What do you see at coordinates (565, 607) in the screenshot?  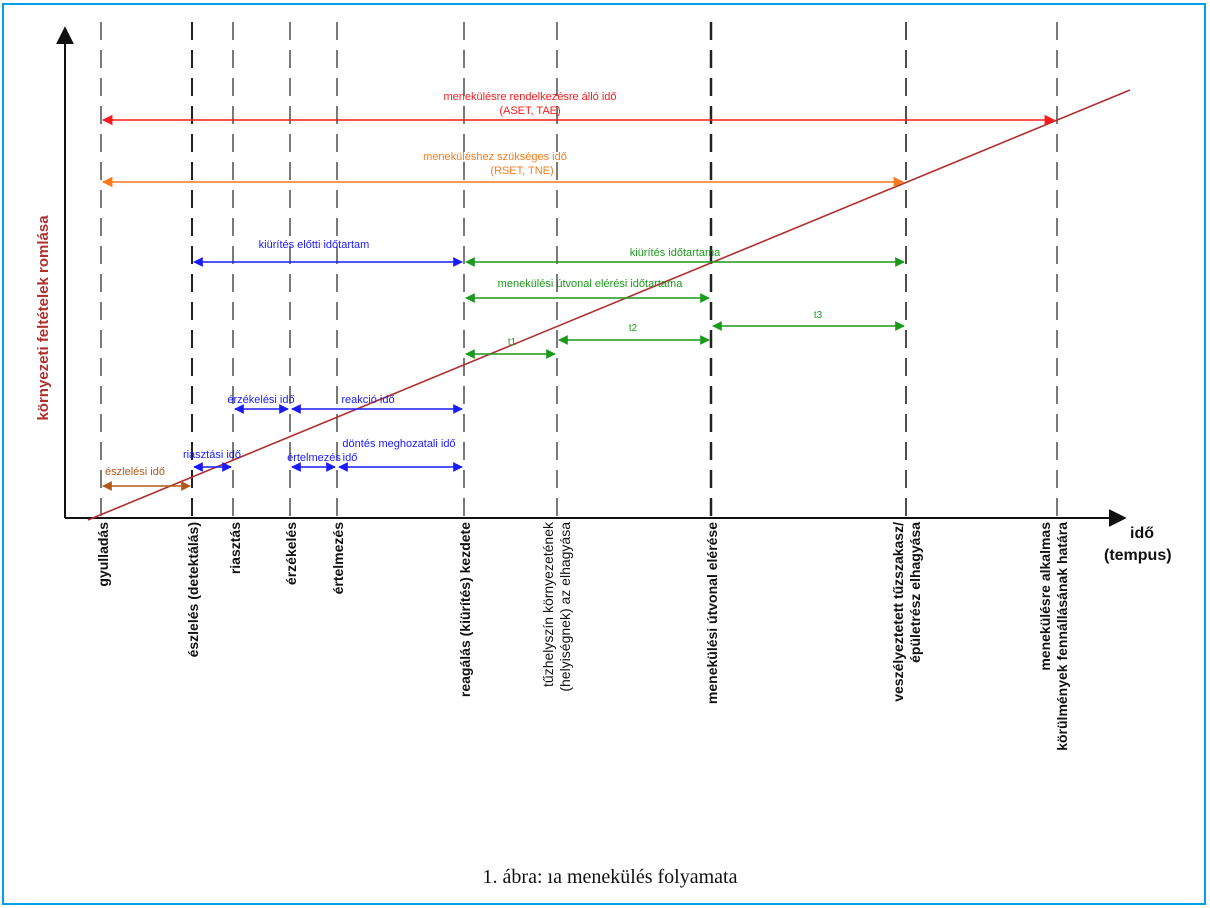 I see `event-label-tuzhely-2: (helyiségnek) az elhagyása` at bounding box center [565, 607].